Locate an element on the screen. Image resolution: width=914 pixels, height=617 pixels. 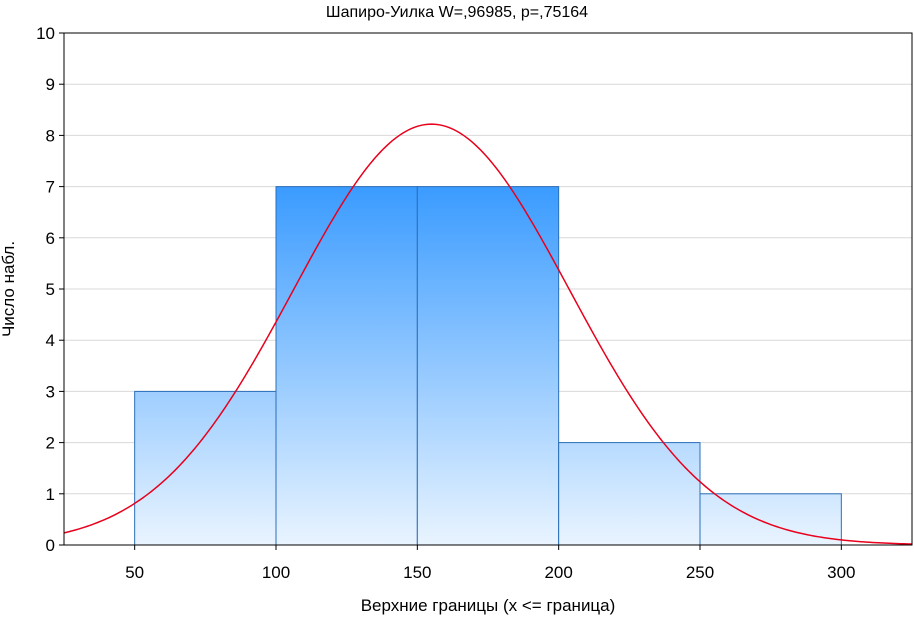
y-tick-label: 6 is located at coordinates (50, 238).